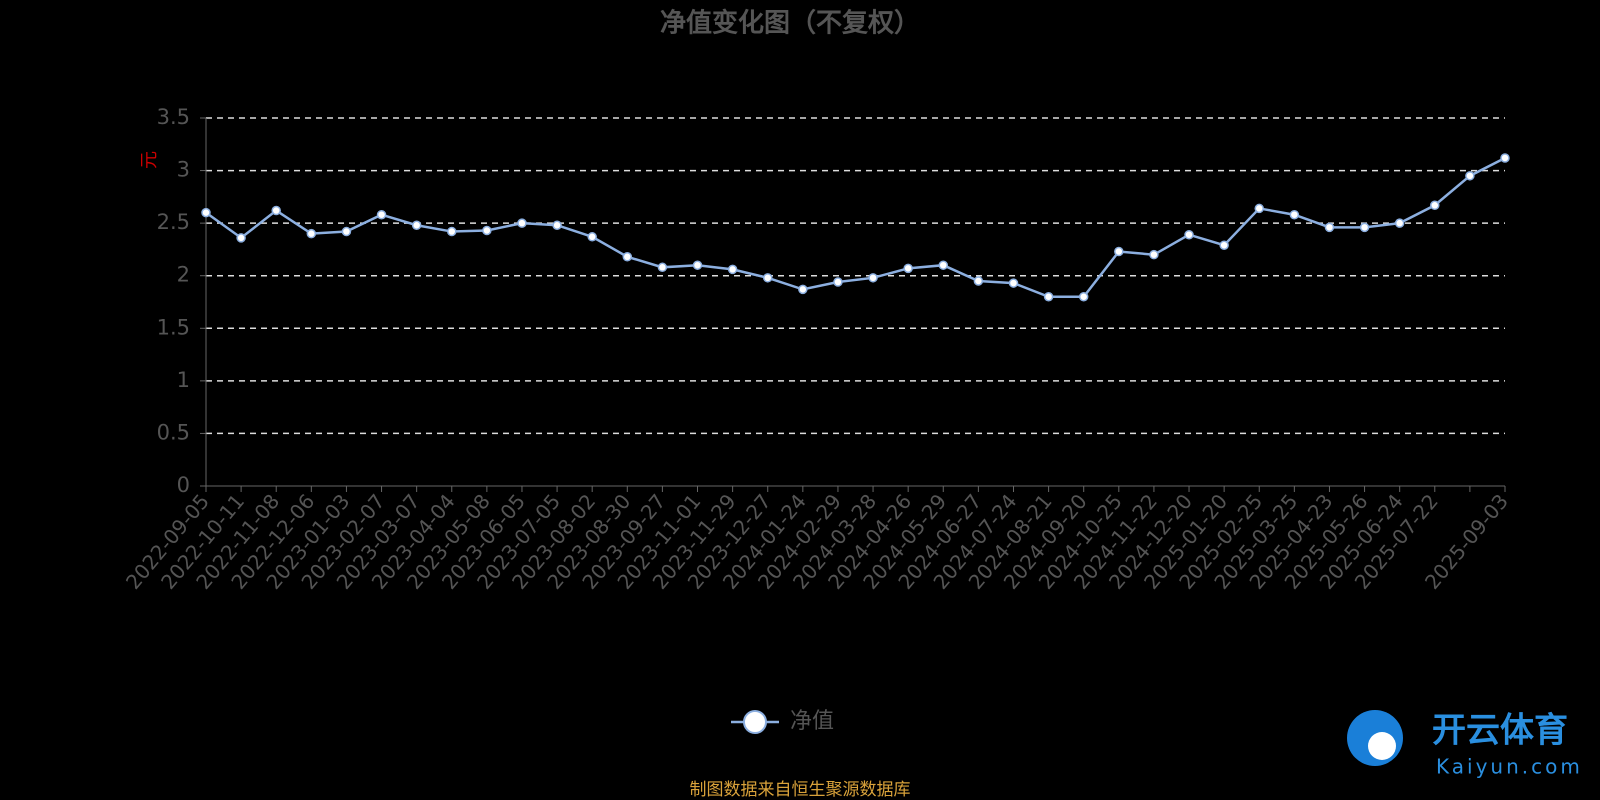 This screenshot has width=1600, height=800. Describe the element at coordinates (173, 117) in the screenshot. I see `y-tick-label: 3.5` at that location.